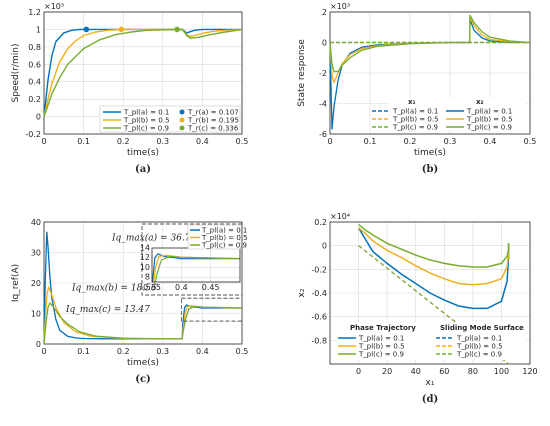 Image resolution: width=550 pixels, height=426 pixels. What do you see at coordinates (146, 129) in the screenshot?
I see `panel-a-legend-label: T_pl(c) = 0.9` at bounding box center [146, 129].